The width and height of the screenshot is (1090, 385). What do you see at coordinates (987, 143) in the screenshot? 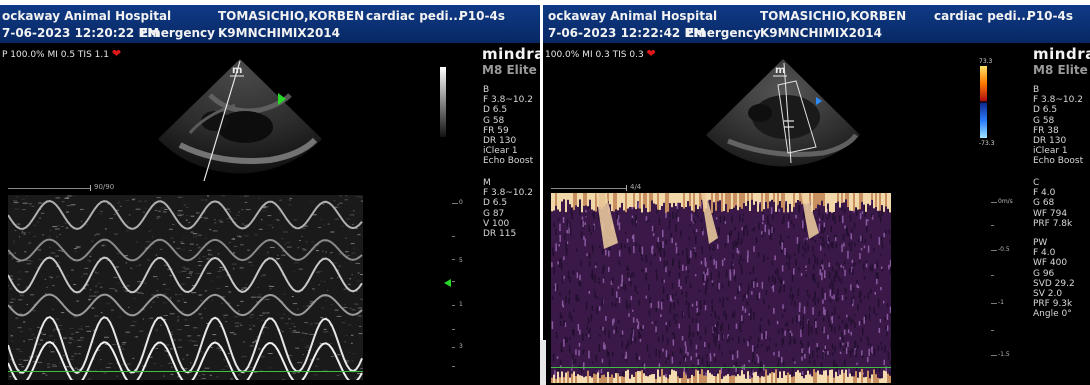
I see `color-scale-min: -73.3` at bounding box center [987, 143].